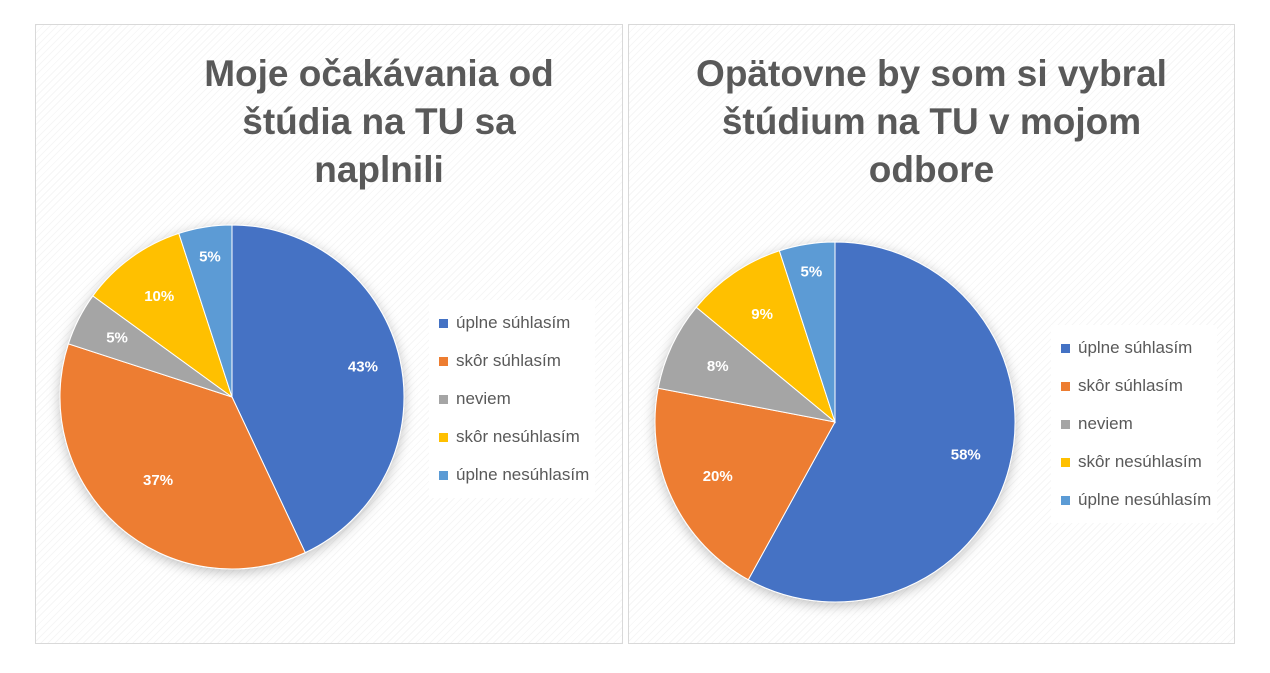 The image size is (1270, 673). Describe the element at coordinates (158, 480) in the screenshot. I see `data-label: 37%` at that location.